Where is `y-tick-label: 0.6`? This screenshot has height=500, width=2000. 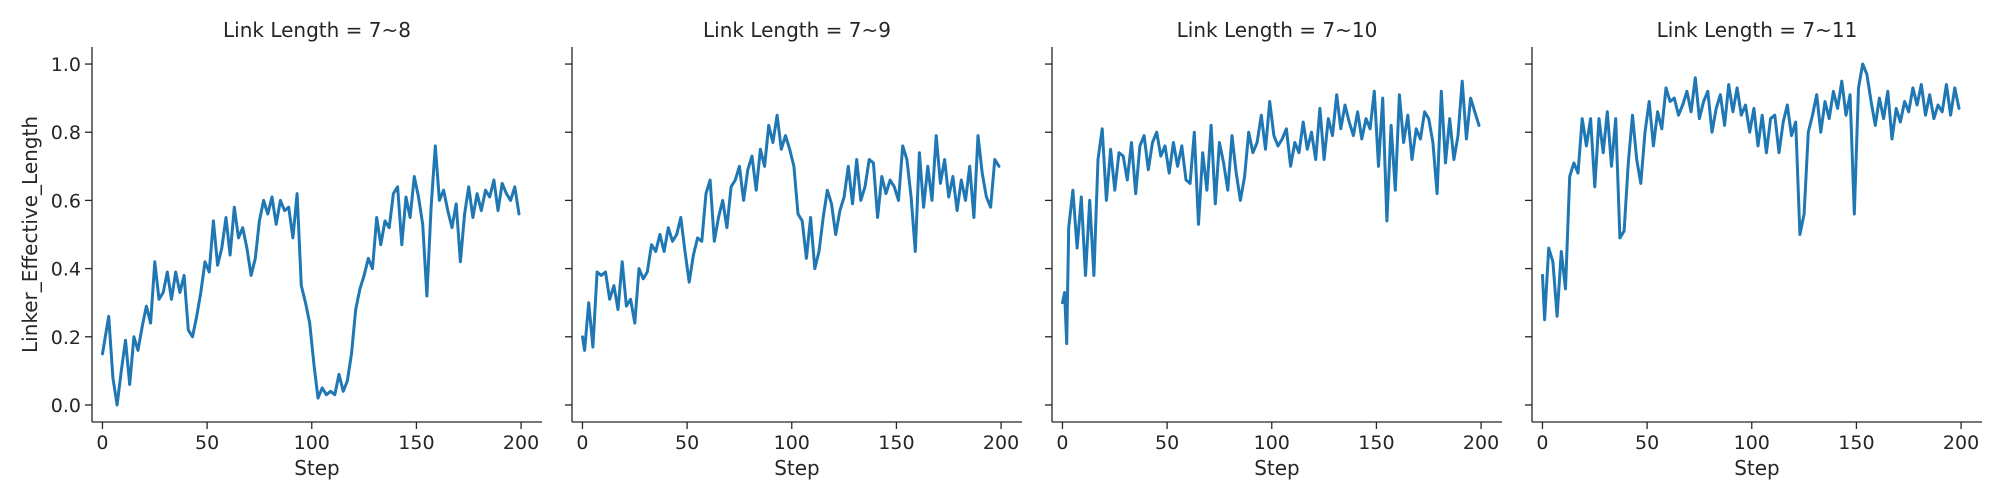
y-tick-label: 0.6 is located at coordinates (66, 201).